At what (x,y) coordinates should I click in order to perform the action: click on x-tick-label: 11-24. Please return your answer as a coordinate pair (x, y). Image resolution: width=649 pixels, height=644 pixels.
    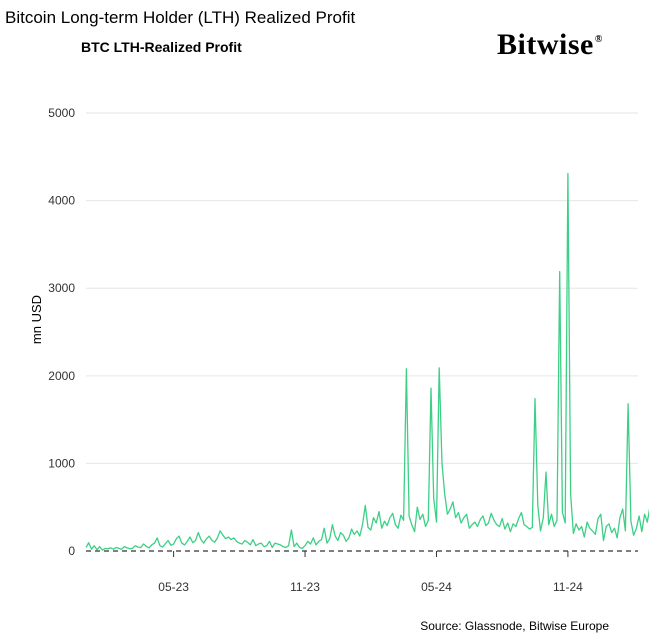
    Looking at the image, I should click on (568, 587).